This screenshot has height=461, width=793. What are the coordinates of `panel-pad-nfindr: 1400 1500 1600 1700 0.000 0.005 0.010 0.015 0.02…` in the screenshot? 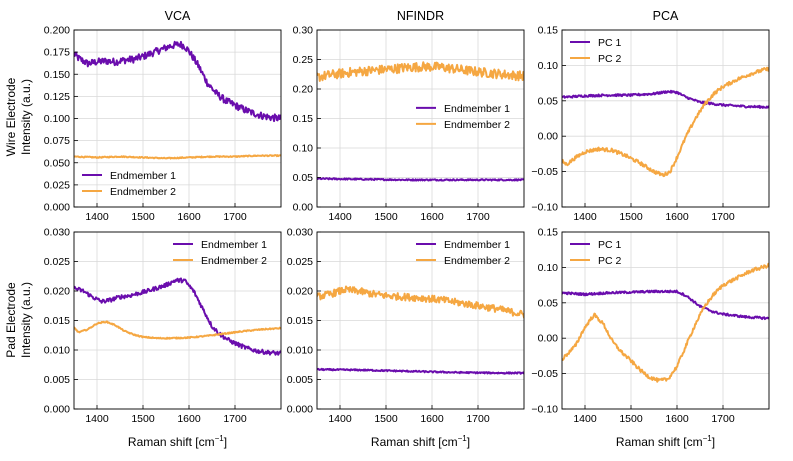 It's located at (406, 326).